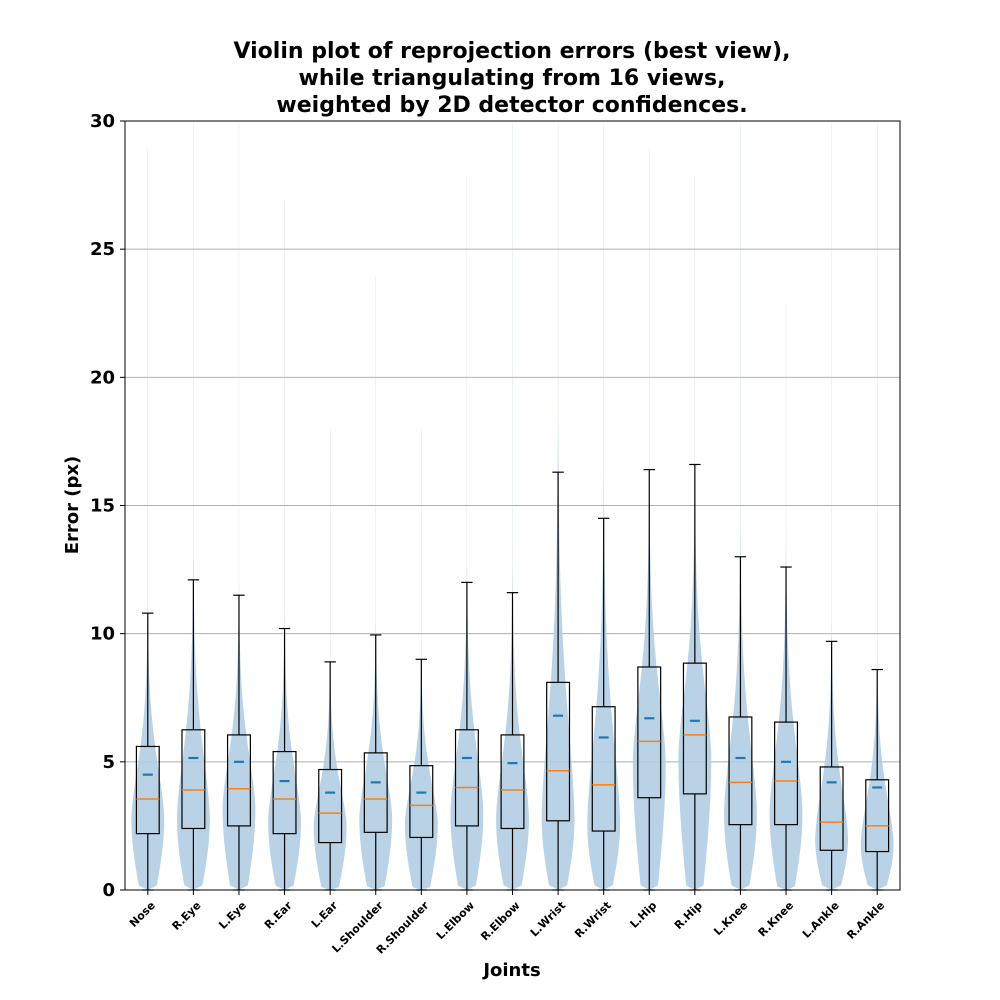 Image resolution: width=1000 pixels, height=1000 pixels. I want to click on box-R.Shoulder, so click(421, 802).